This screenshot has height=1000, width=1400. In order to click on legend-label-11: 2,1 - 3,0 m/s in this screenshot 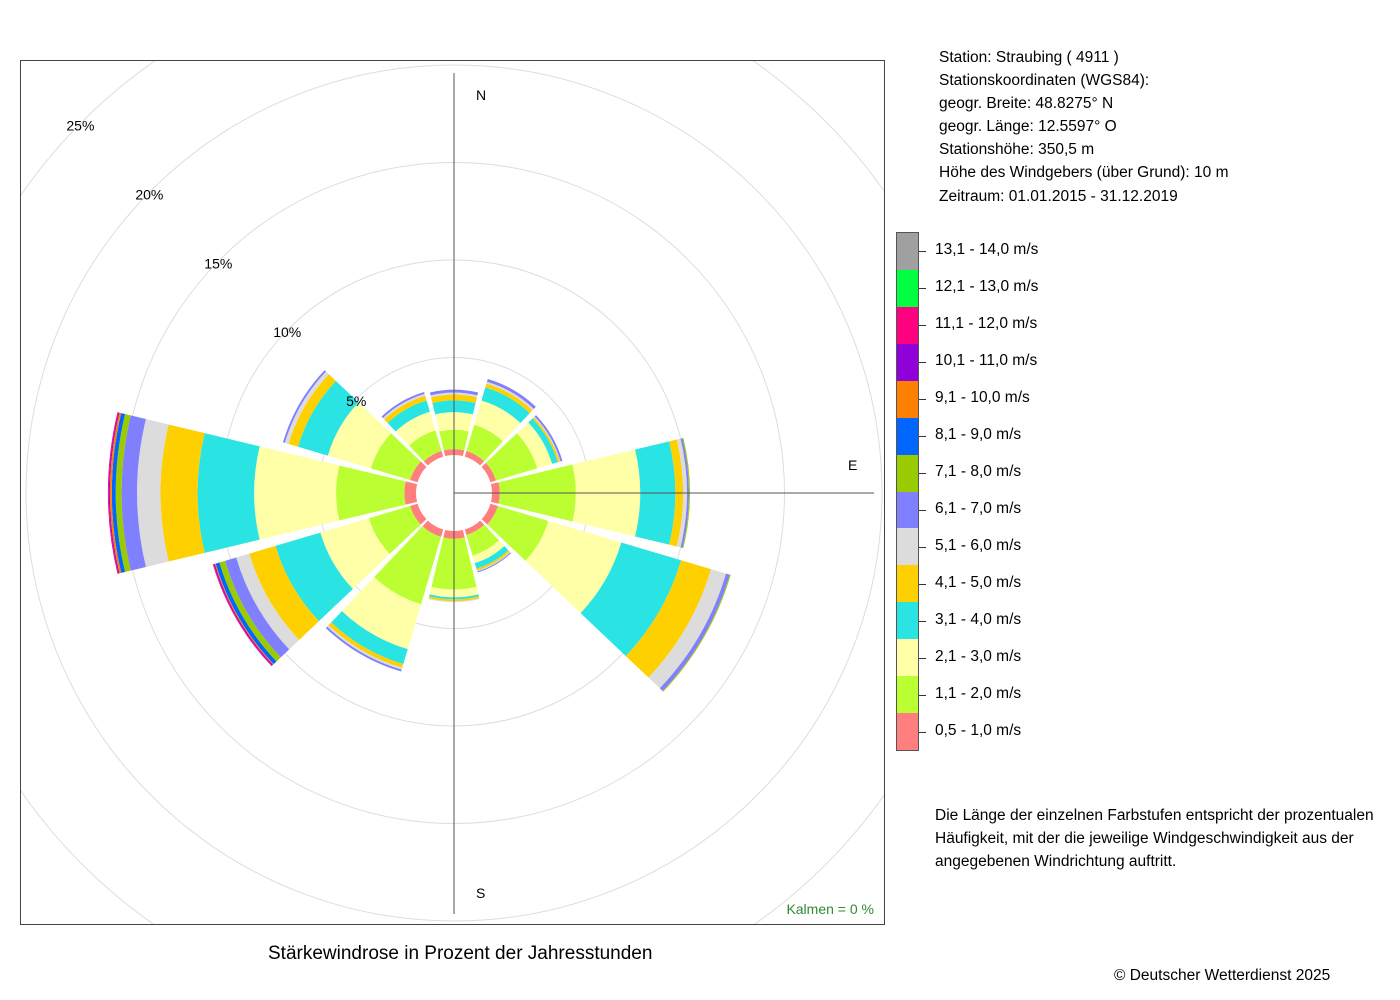, I will do `click(978, 656)`.